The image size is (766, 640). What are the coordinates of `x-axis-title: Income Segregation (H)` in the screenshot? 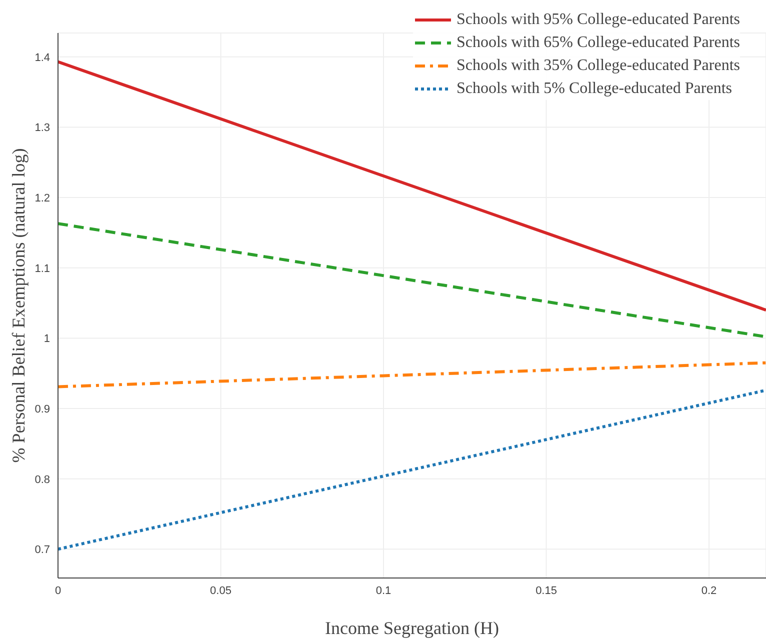 It's located at (412, 628).